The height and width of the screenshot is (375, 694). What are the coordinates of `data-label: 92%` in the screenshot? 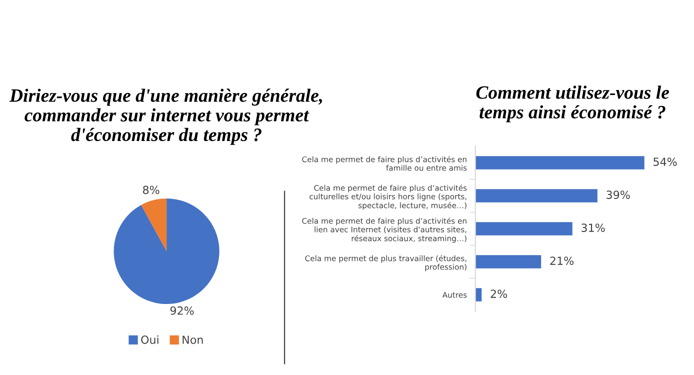 It's located at (182, 310).